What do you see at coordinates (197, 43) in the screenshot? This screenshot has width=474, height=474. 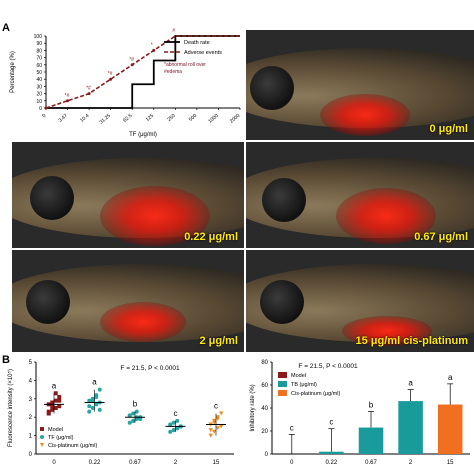 I see `legend-death-label: Death rate` at bounding box center [197, 43].